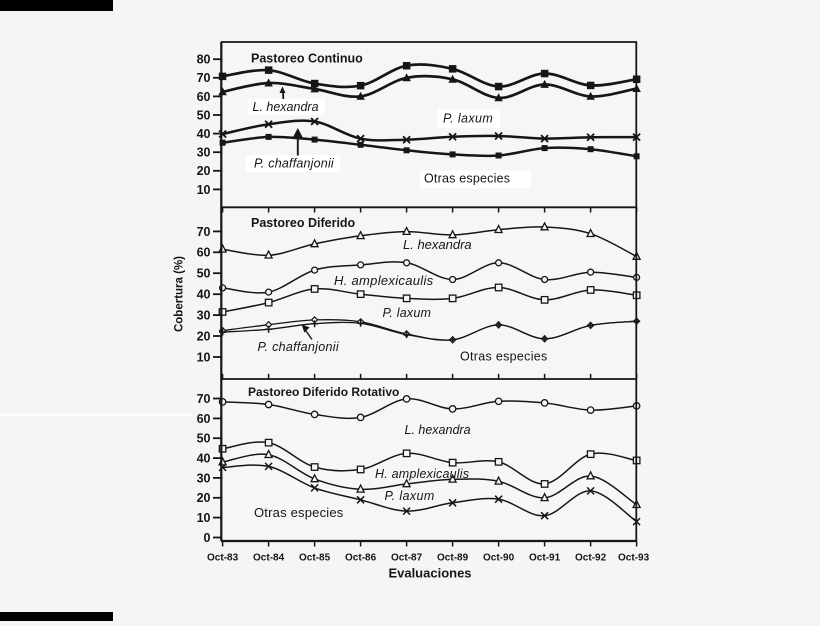 The width and height of the screenshot is (820, 626). What do you see at coordinates (303, 223) in the screenshot?
I see `svg-text: Pastoreo Diferido` at bounding box center [303, 223].